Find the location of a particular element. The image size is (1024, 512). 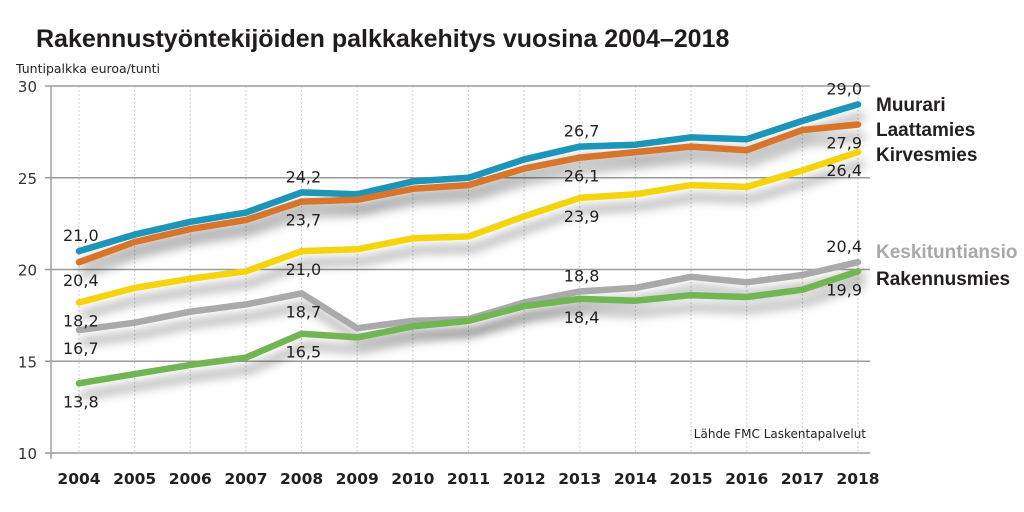

x-tick-label: 2014 is located at coordinates (635, 479).